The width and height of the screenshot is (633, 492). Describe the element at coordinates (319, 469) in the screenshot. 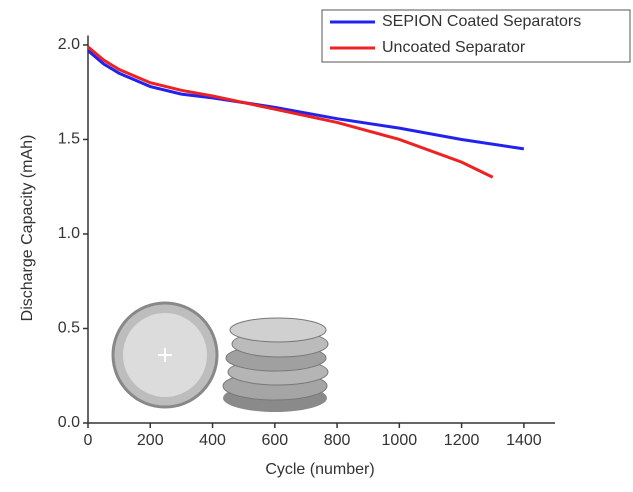

I see `x-axis-label: Cycle (number)` at that location.